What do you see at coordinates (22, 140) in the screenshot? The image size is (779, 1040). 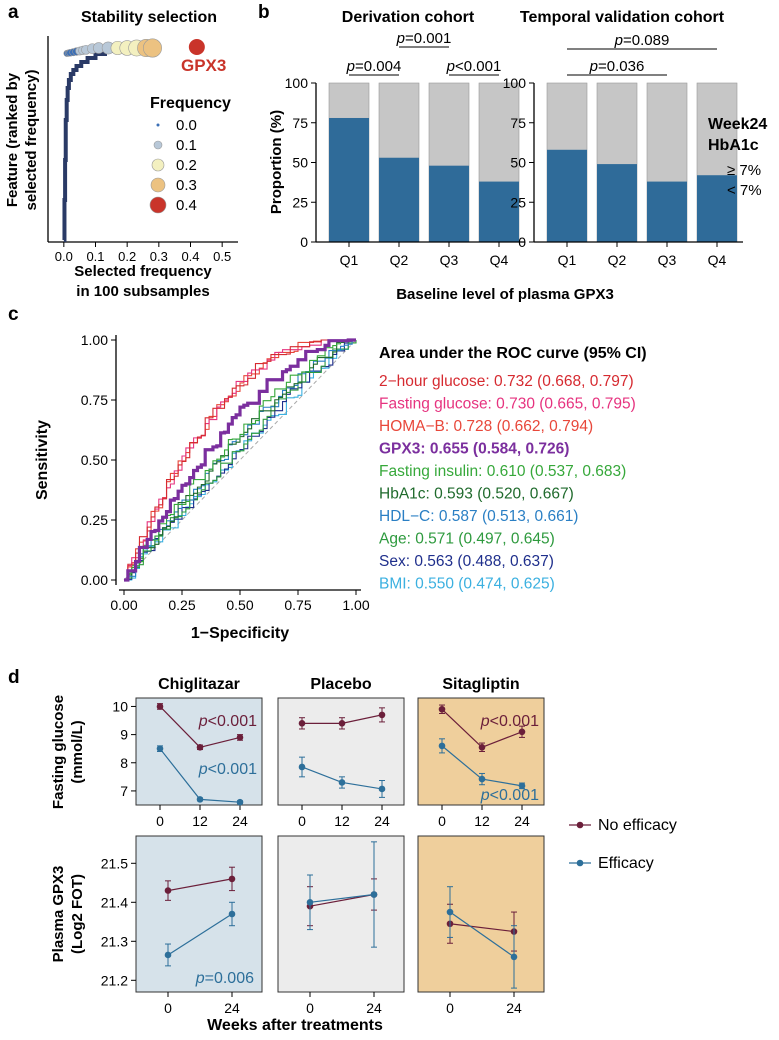 I see `panel-a-y-axis-label: Feature (ranked by selected frequency)` at bounding box center [22, 140].